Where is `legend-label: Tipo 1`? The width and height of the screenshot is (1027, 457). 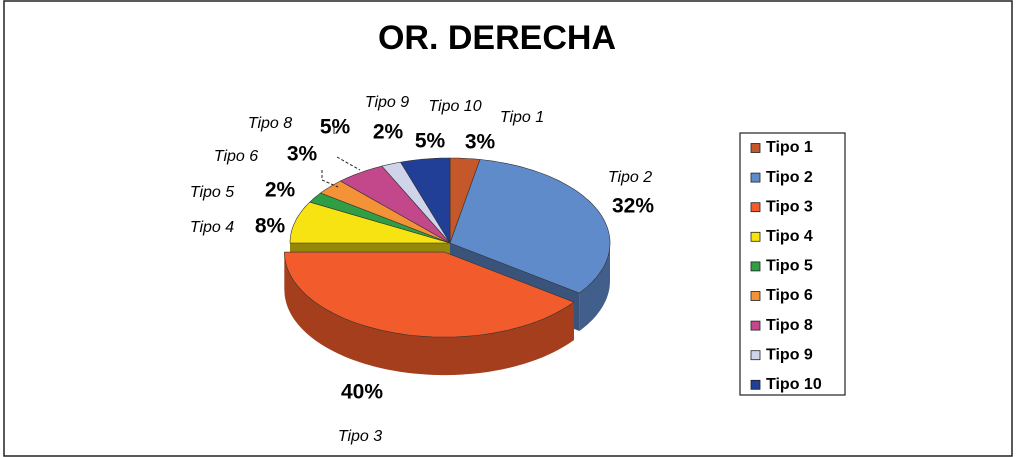 legend-label: Tipo 1 is located at coordinates (789, 147).